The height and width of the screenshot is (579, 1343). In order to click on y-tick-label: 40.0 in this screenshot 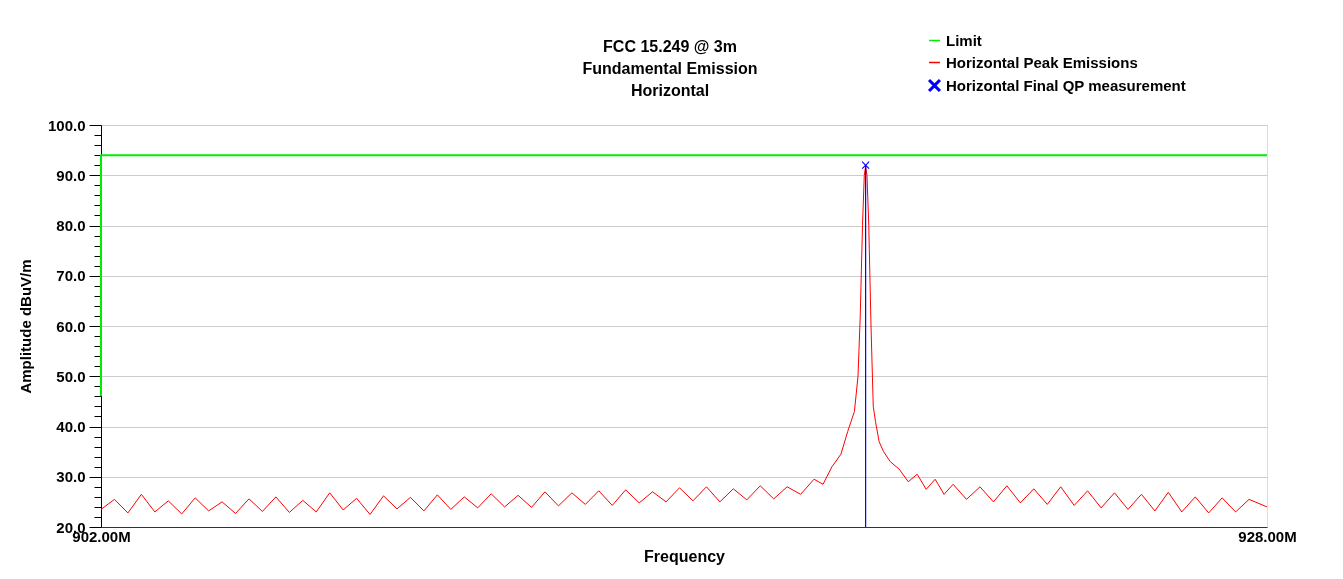, I will do `click(71, 426)`.